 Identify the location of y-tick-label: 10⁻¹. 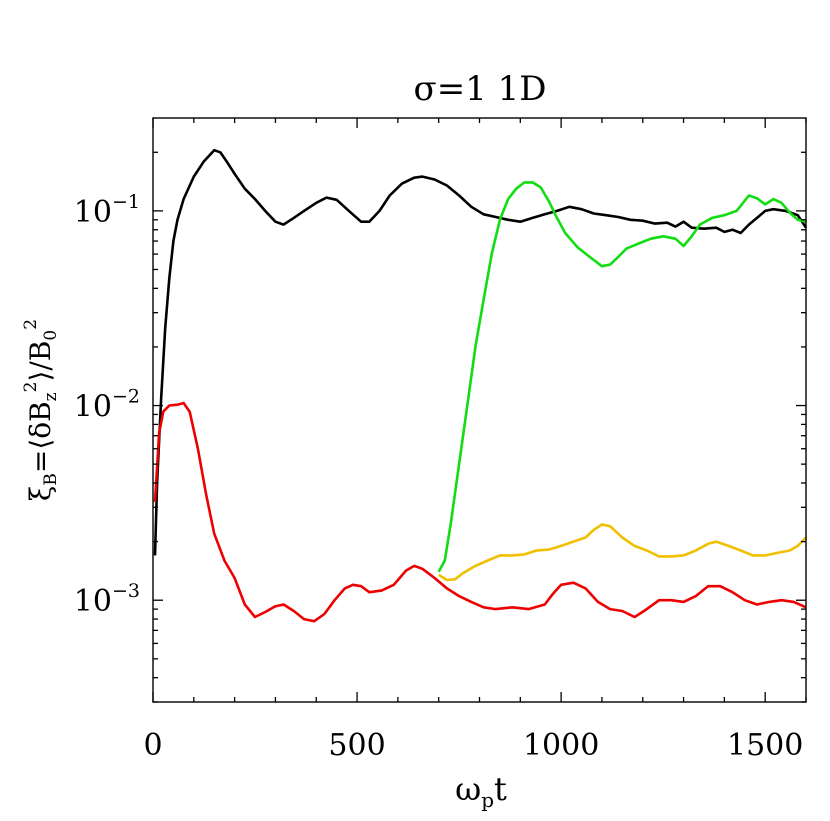
(107, 210).